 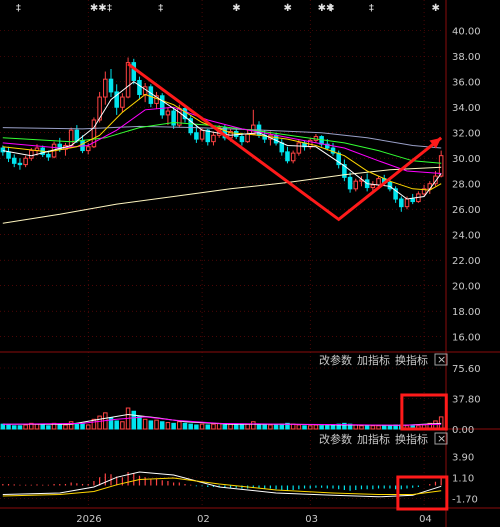 I want to click on indicator-modify-params-button: 改参数, so click(x=335, y=439).